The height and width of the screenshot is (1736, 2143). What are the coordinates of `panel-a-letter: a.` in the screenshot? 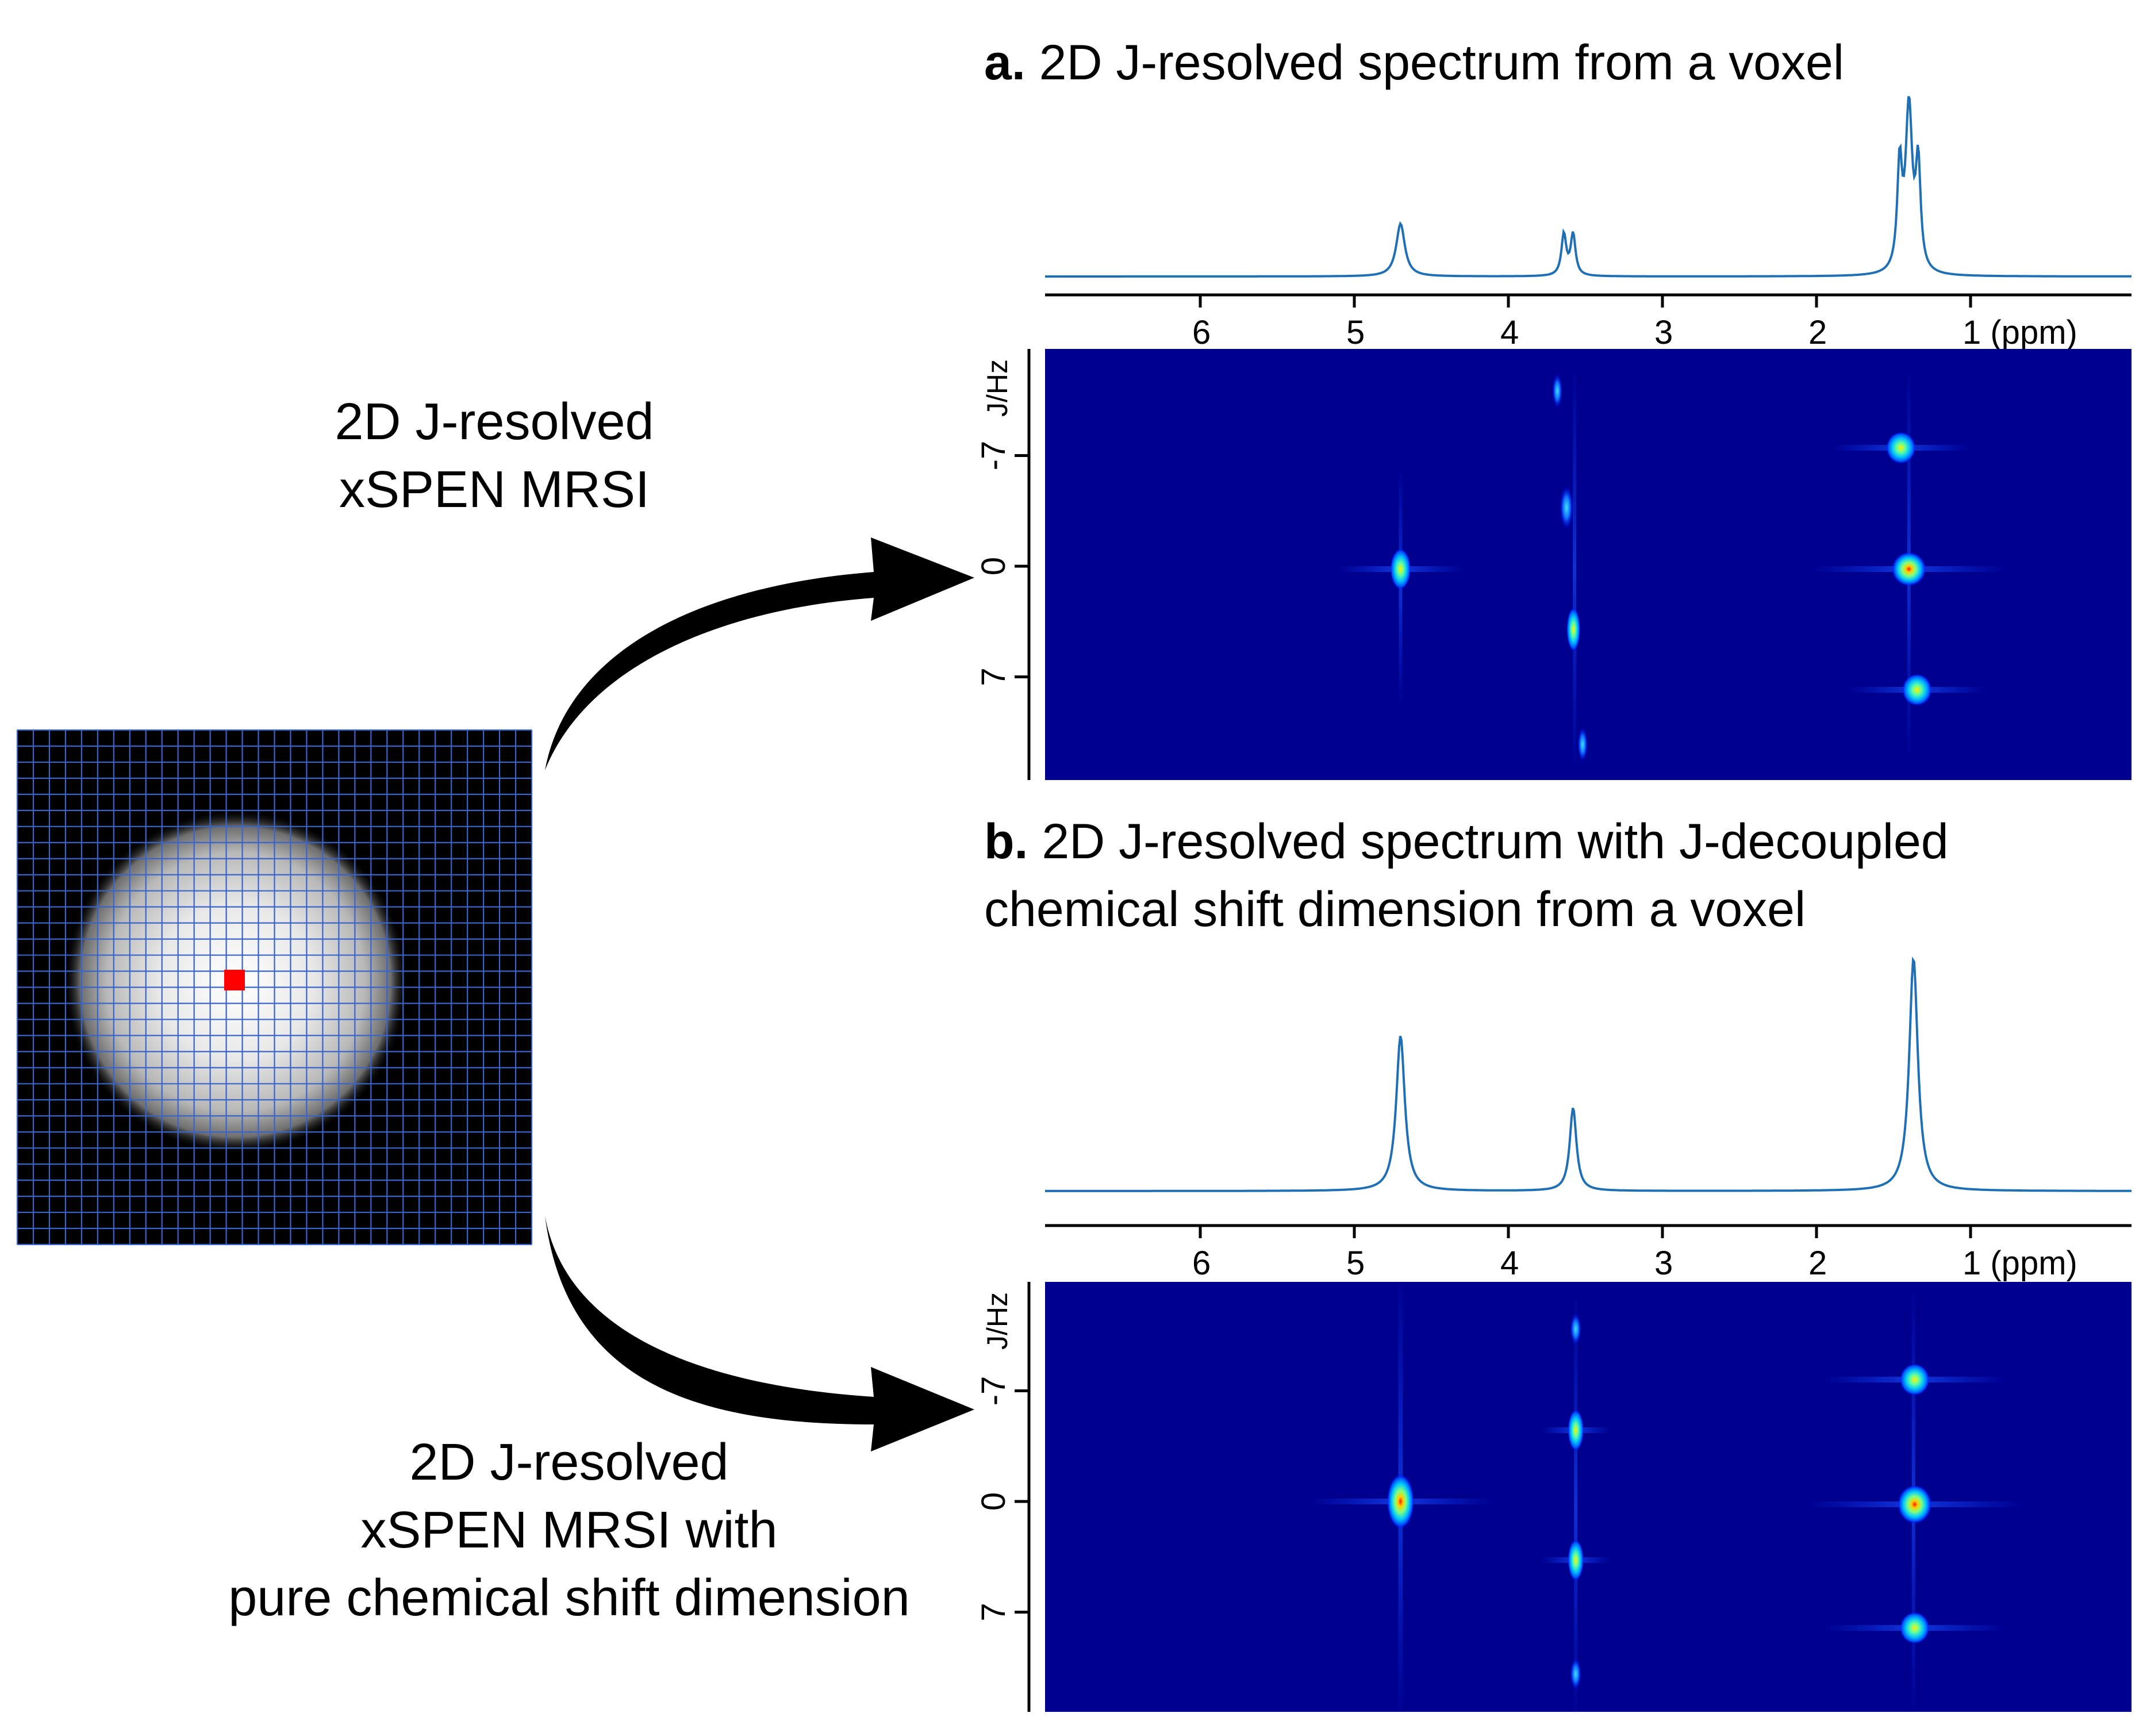 It's located at (1005, 62).